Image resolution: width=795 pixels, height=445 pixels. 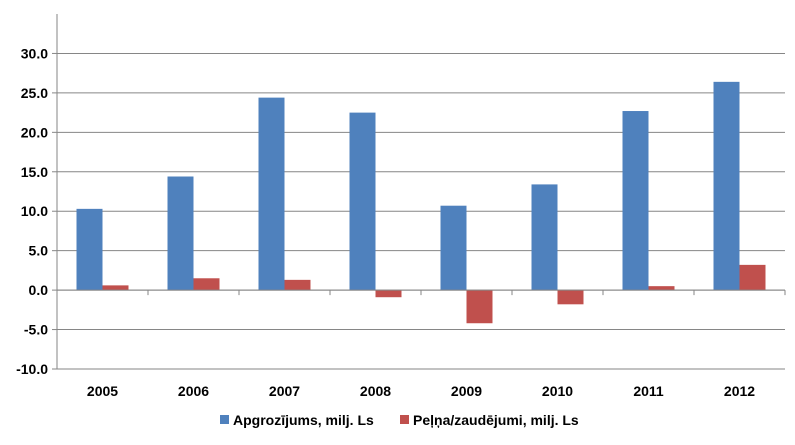 I want to click on y-tick-label: -10.0, so click(x=32, y=369).